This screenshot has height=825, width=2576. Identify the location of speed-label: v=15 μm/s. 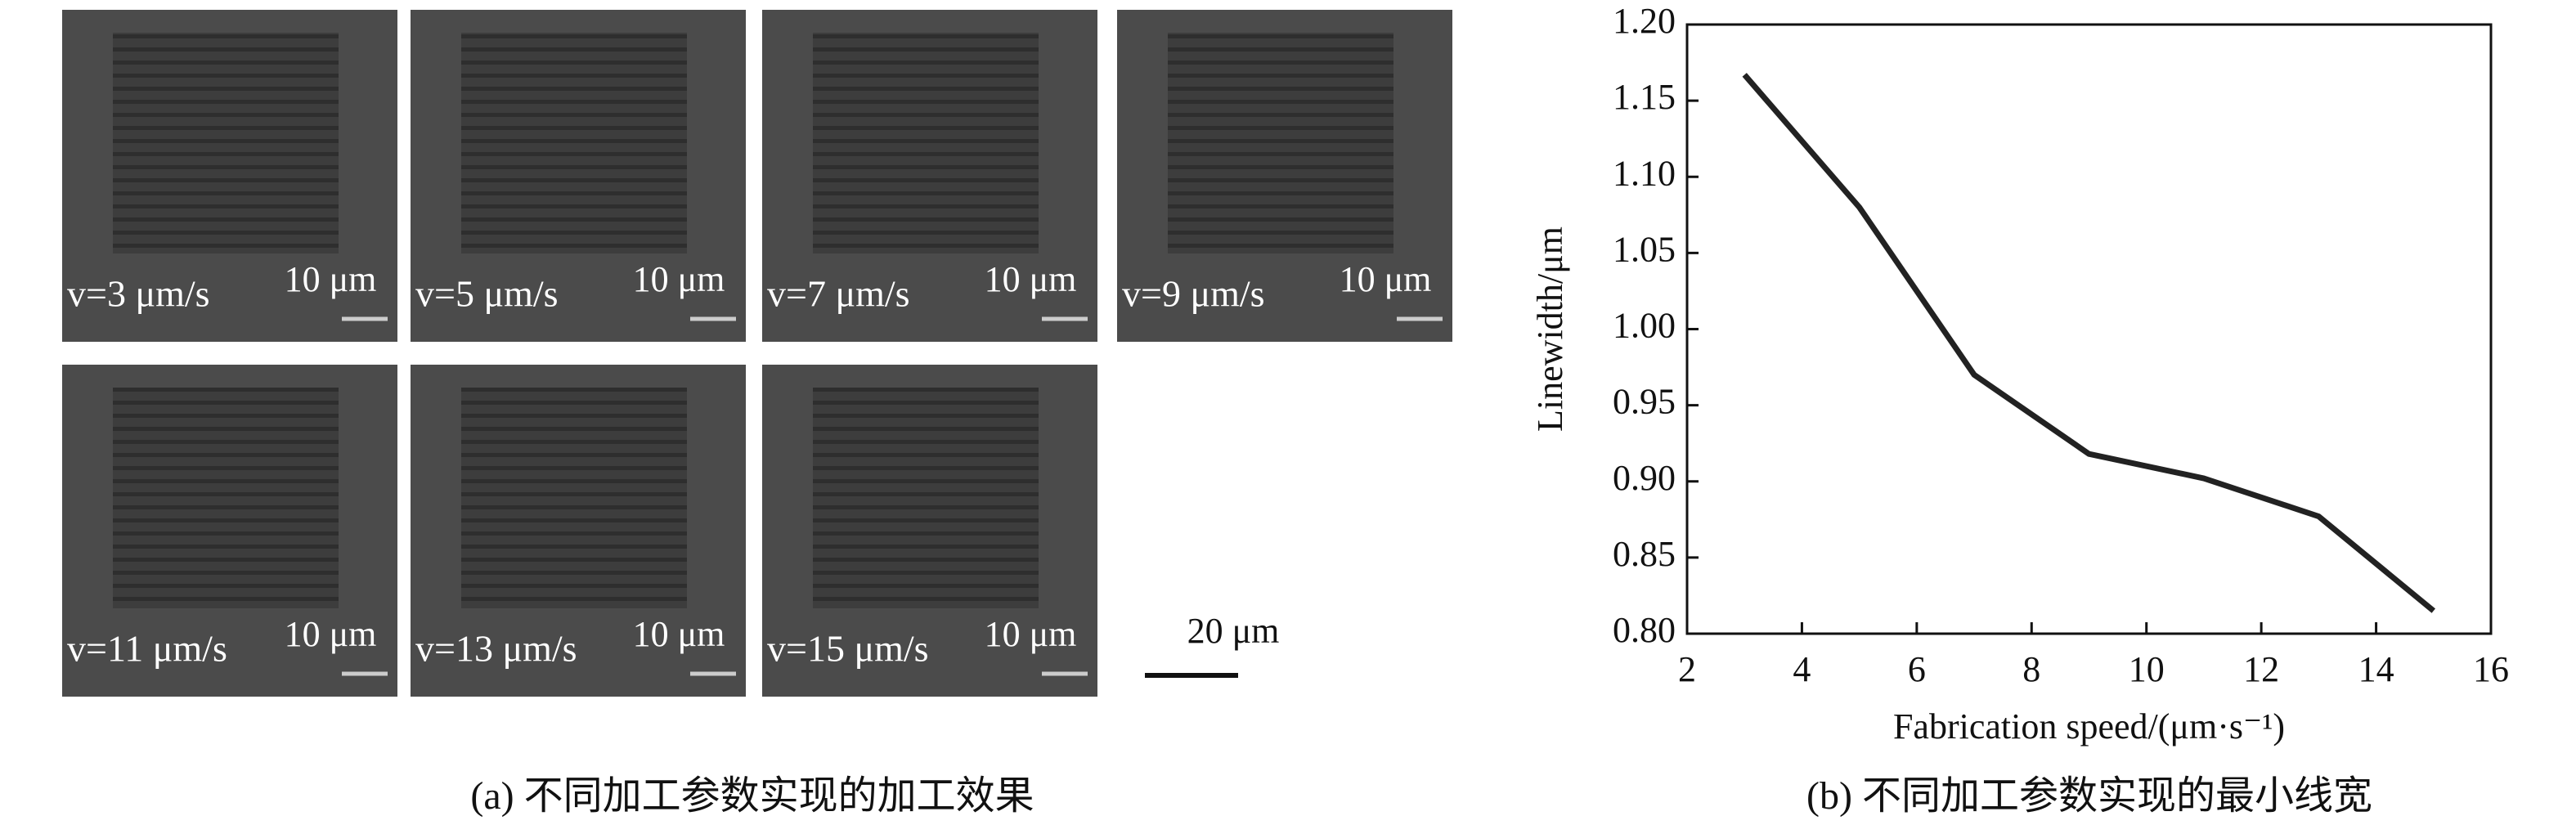
(848, 649).